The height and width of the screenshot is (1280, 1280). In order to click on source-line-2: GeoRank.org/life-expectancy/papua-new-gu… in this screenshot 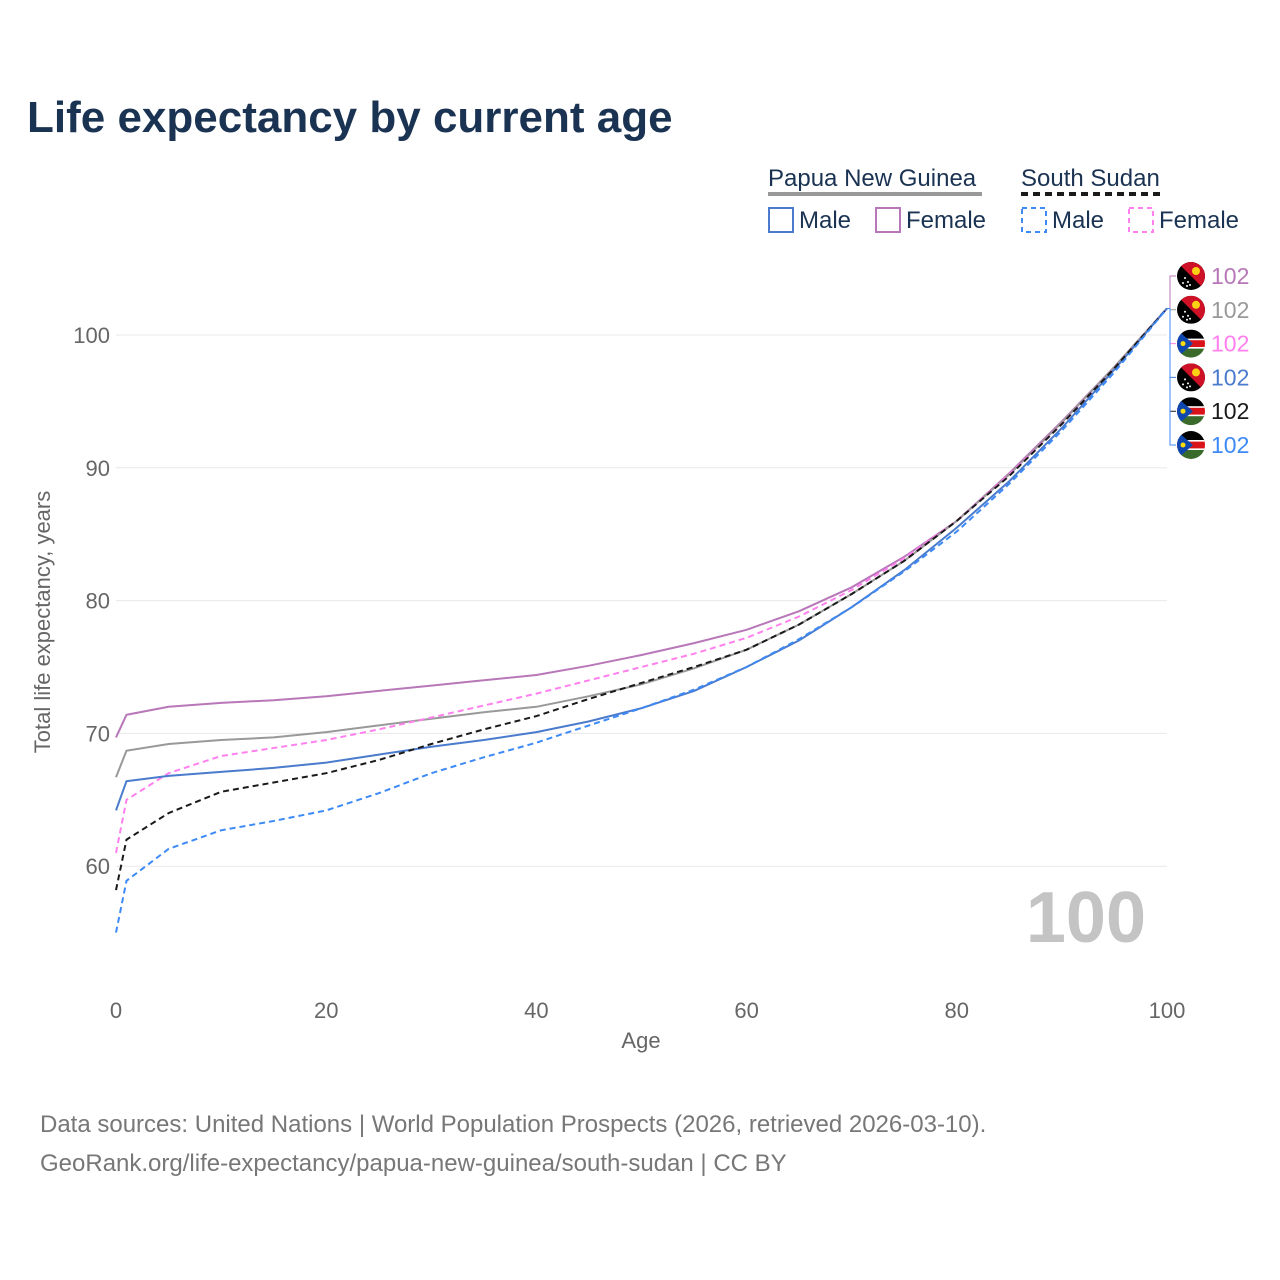, I will do `click(413, 1163)`.